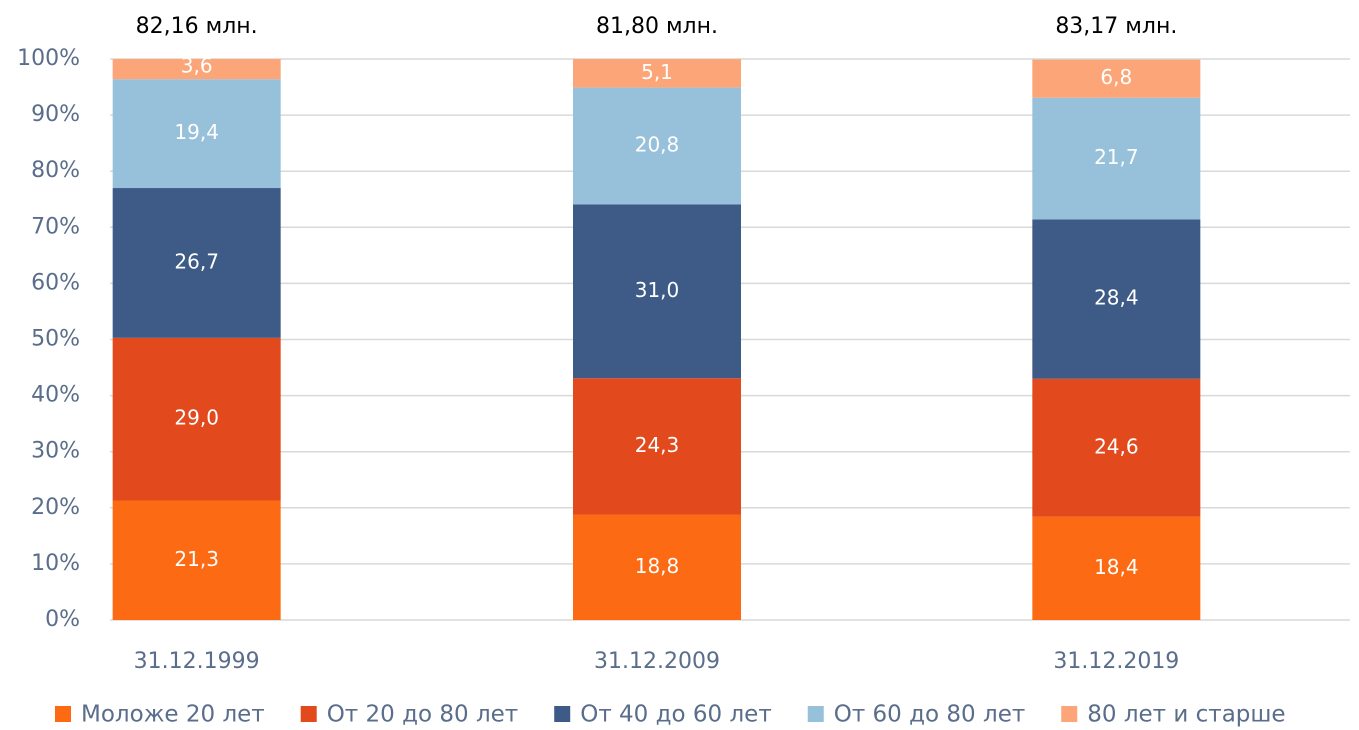 The image size is (1359, 730). I want to click on data-label: 6,8, so click(1116, 77).